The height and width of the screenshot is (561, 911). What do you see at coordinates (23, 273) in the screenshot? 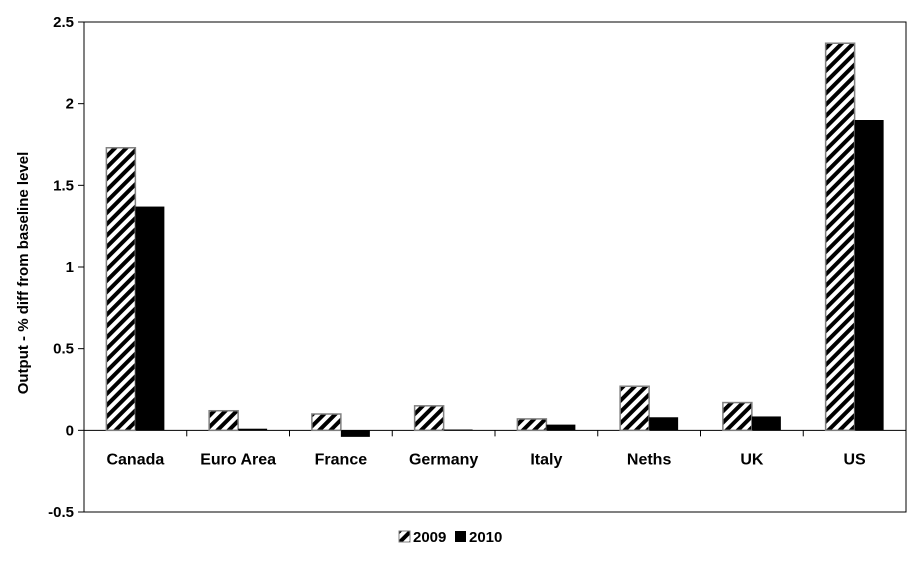
I see `y-axis-title: Output - % diff from baseline level` at bounding box center [23, 273].